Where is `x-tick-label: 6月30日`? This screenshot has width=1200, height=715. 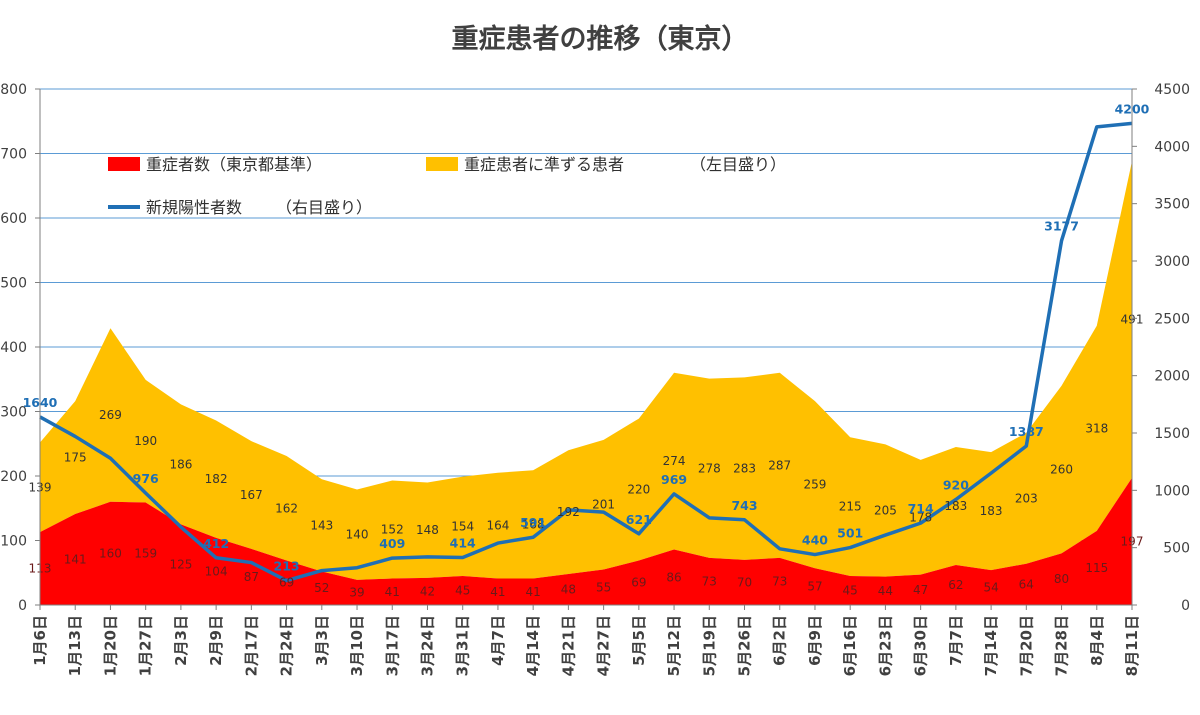 x-tick-label: 6月30日 is located at coordinates (921, 645).